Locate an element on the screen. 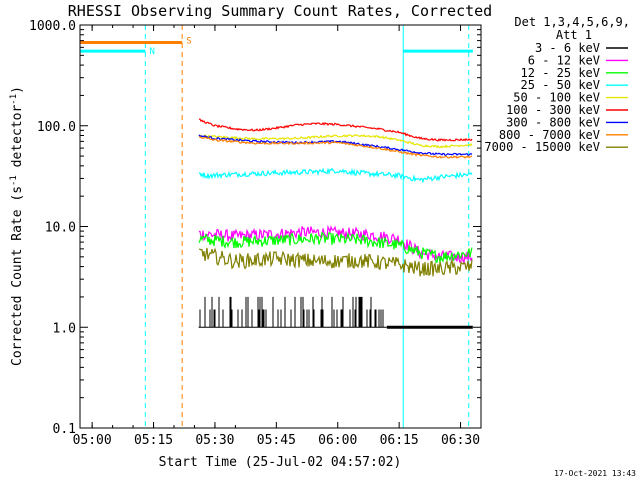  annotation-1: N is located at coordinates (151, 52).